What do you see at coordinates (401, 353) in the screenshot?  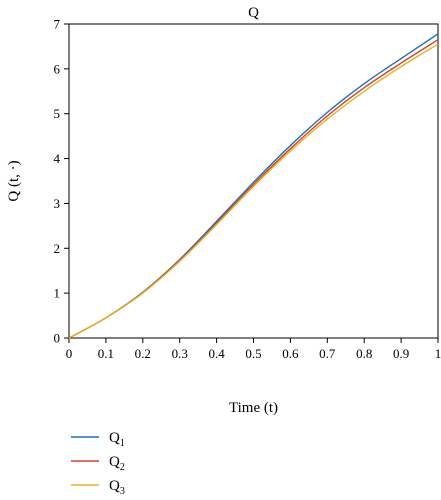 I see `x-tick-label: 0.9` at bounding box center [401, 353].